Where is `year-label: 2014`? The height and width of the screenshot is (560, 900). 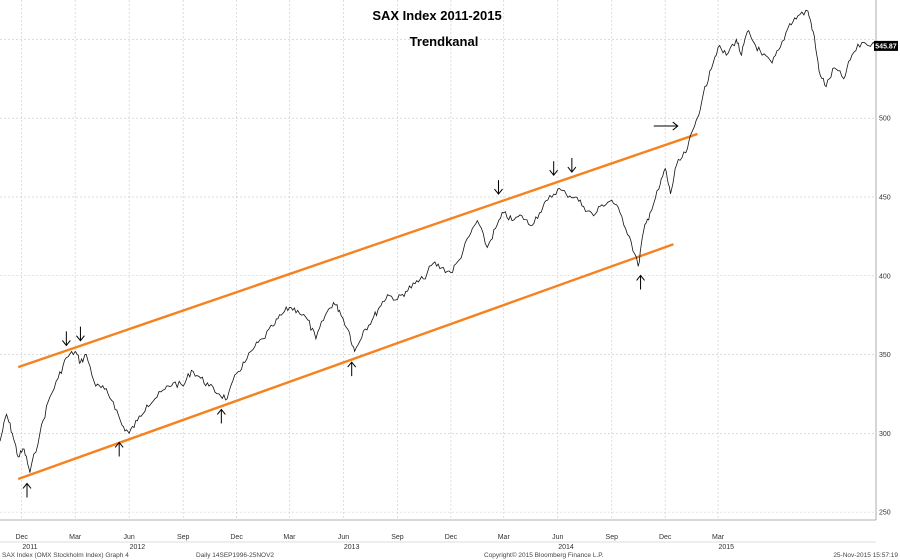
year-label: 2014 is located at coordinates (566, 547).